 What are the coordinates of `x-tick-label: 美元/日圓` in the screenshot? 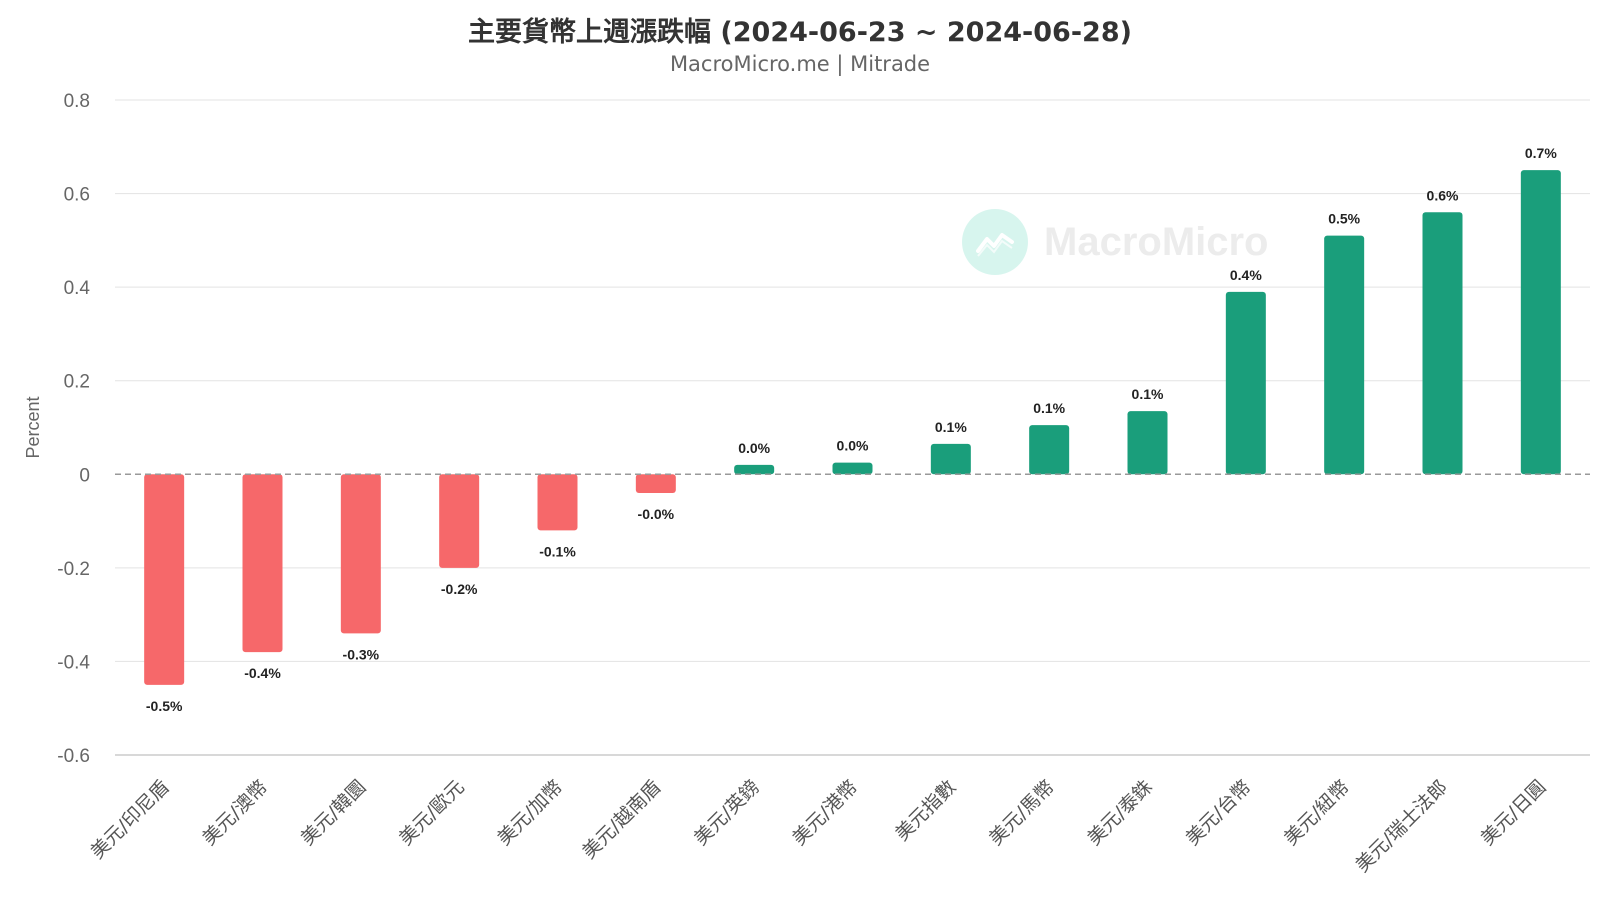 It's located at (1514, 813).